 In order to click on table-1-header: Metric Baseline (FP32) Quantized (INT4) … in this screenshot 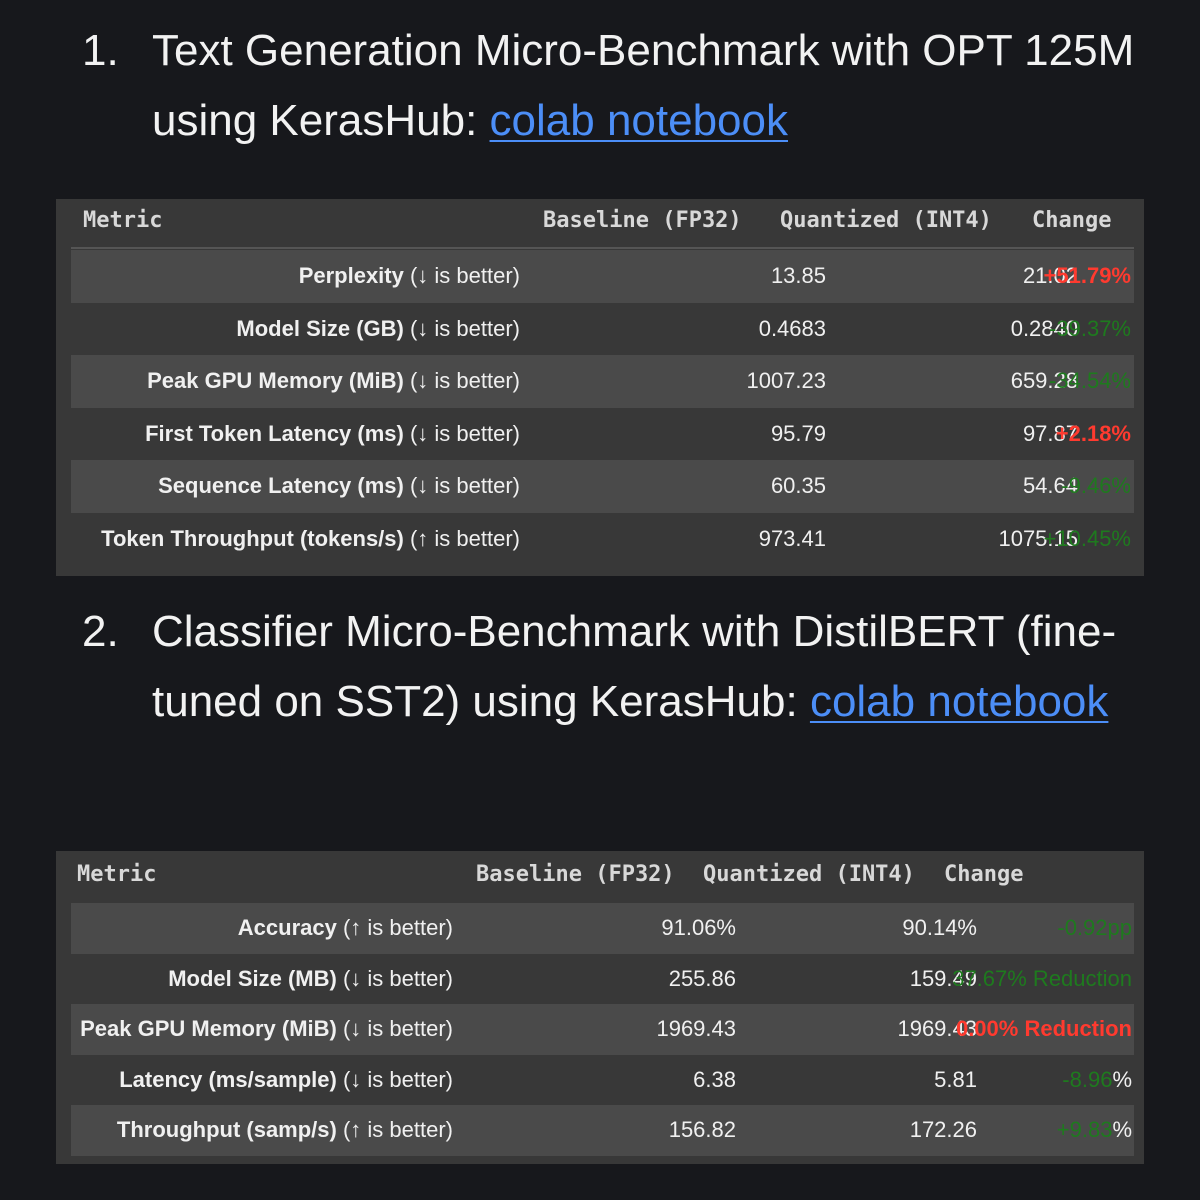, I will do `click(600, 223)`.